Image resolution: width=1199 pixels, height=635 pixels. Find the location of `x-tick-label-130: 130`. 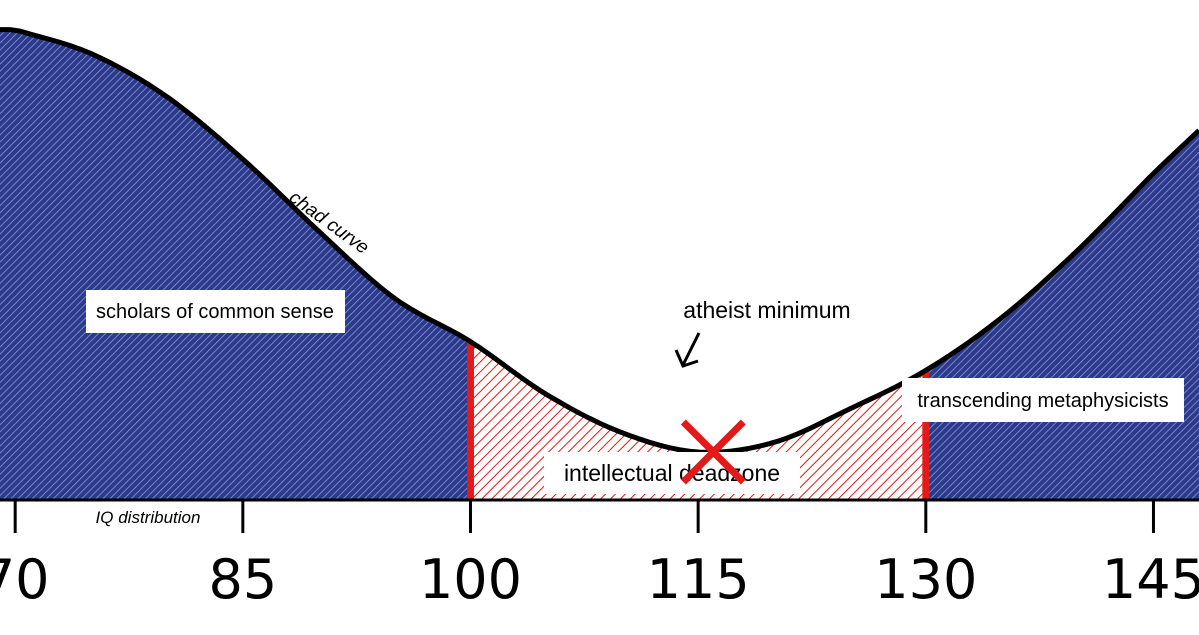

x-tick-label-130: 130 is located at coordinates (925, 579).